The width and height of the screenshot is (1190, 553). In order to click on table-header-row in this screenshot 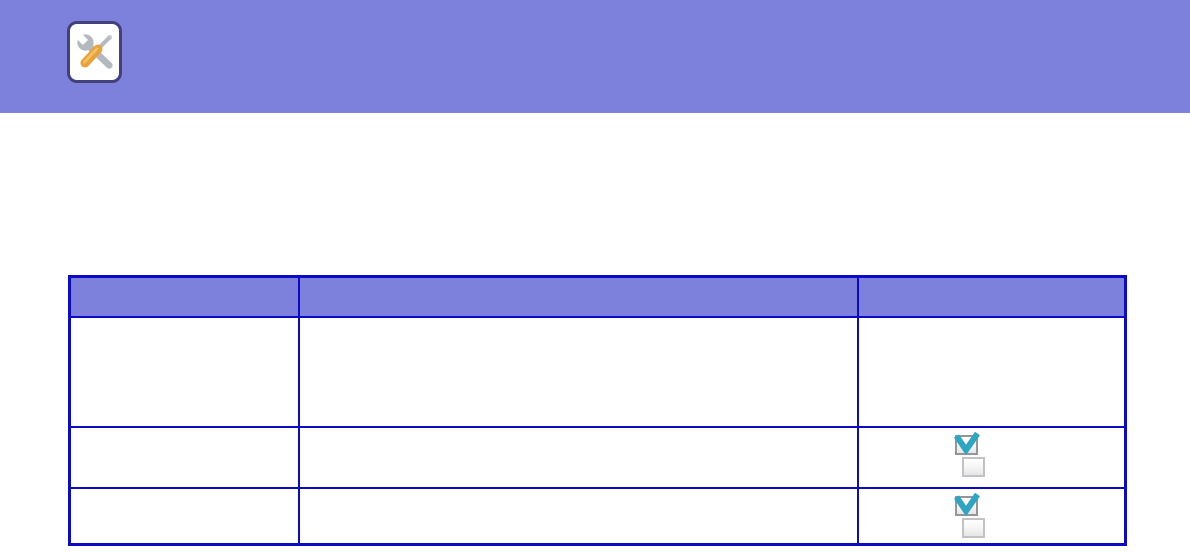, I will do `click(597, 296)`.